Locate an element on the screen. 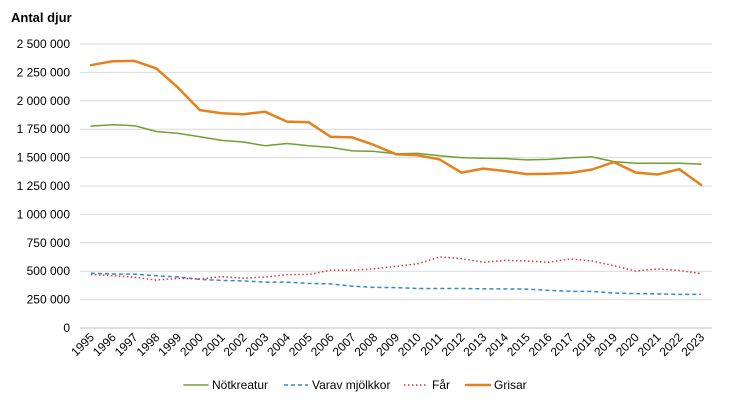 This screenshot has height=414, width=739. x-tick-label: 2006 is located at coordinates (322, 344).